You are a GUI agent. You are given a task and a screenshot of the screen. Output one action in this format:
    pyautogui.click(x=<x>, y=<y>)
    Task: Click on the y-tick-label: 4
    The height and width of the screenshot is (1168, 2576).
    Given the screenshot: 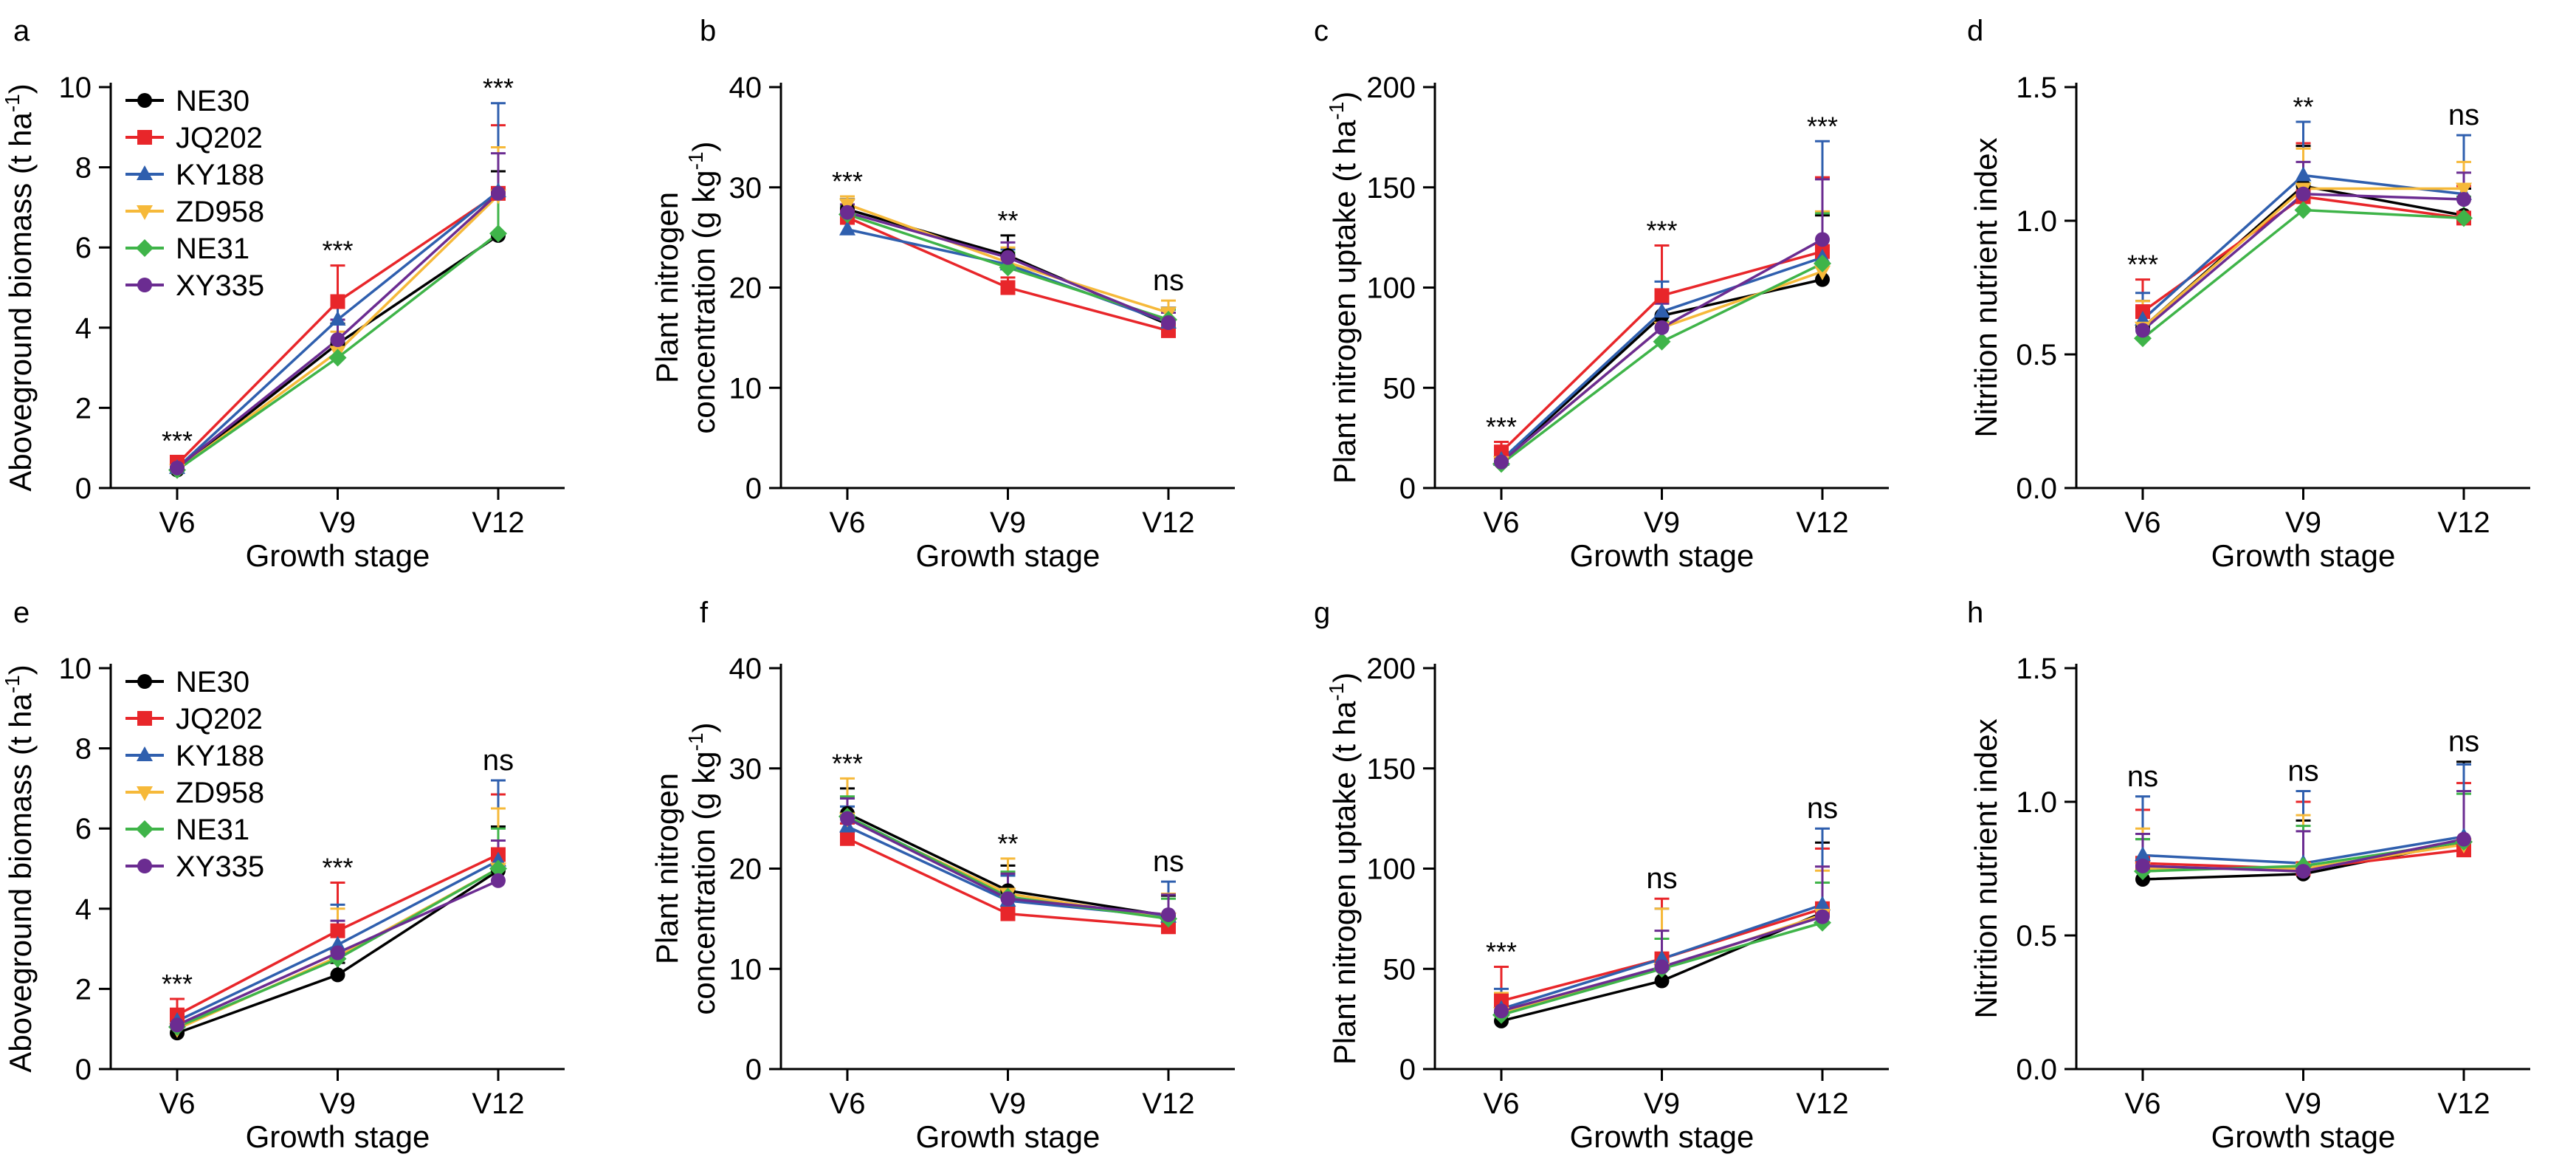 What is the action you would take?
    pyautogui.click(x=83, y=909)
    